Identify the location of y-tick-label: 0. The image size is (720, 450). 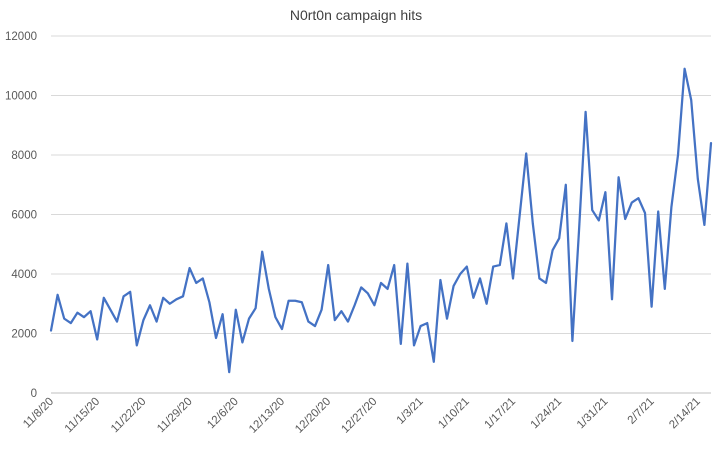
(34, 394).